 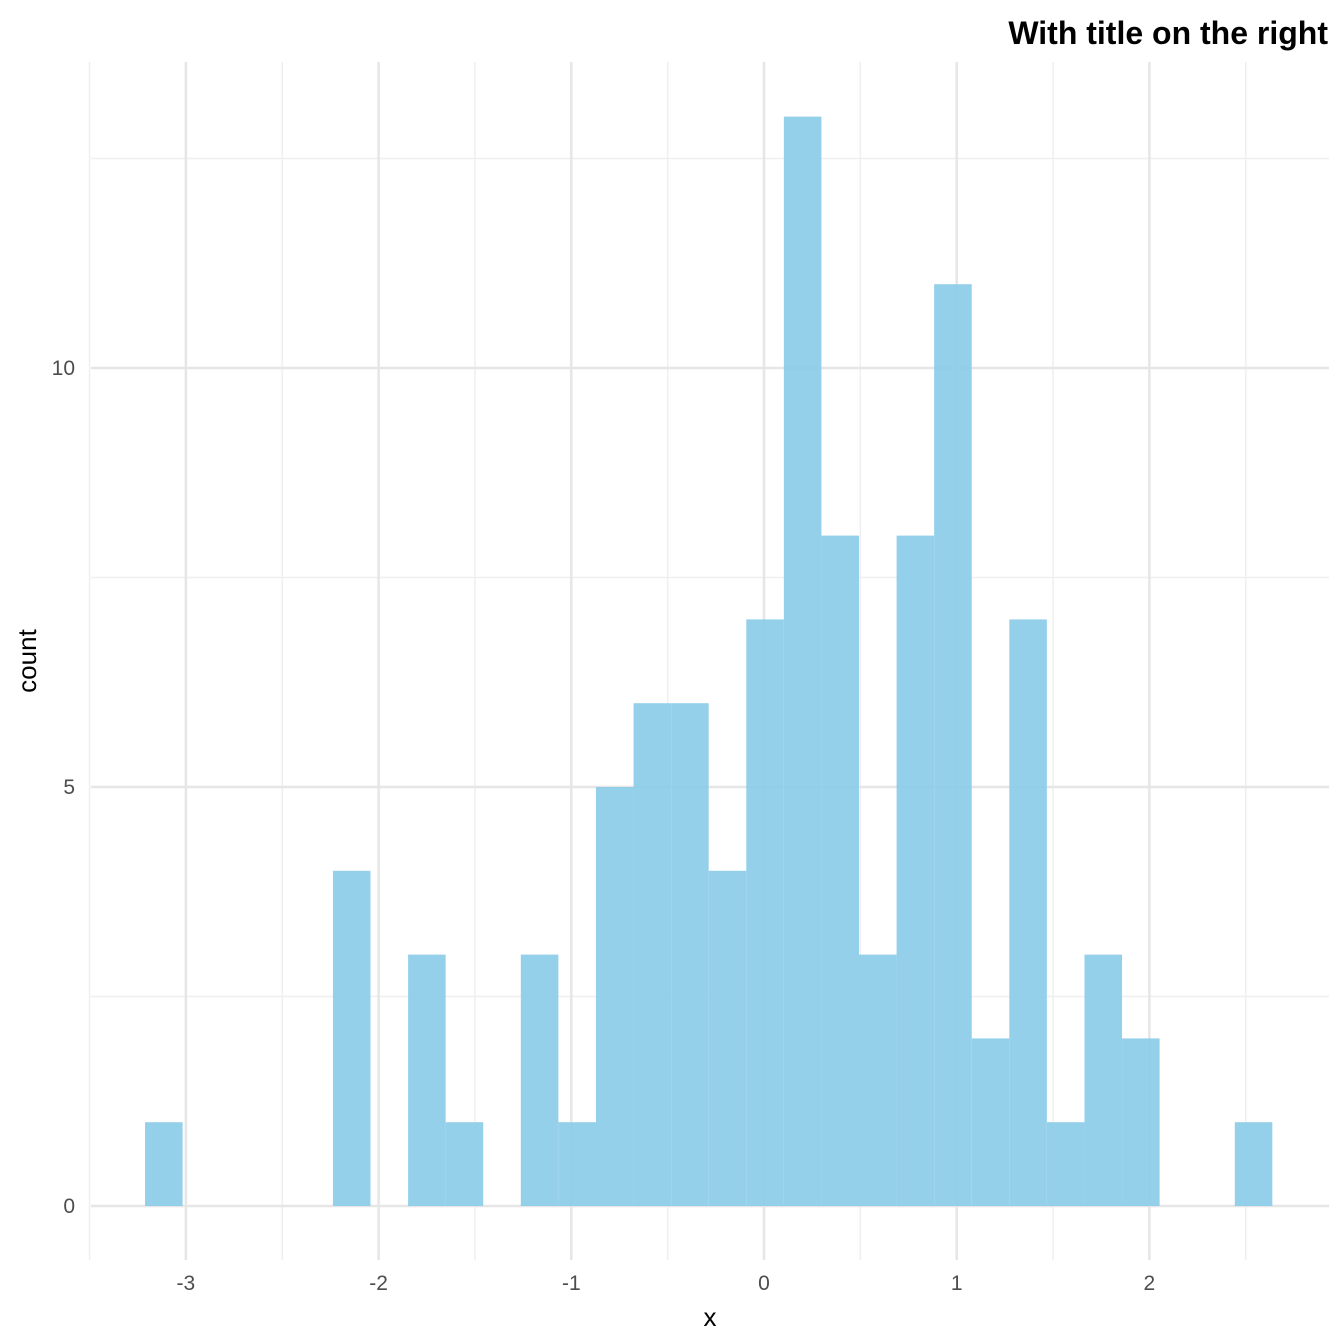 I want to click on x-tick-label: -2, so click(x=378, y=1283).